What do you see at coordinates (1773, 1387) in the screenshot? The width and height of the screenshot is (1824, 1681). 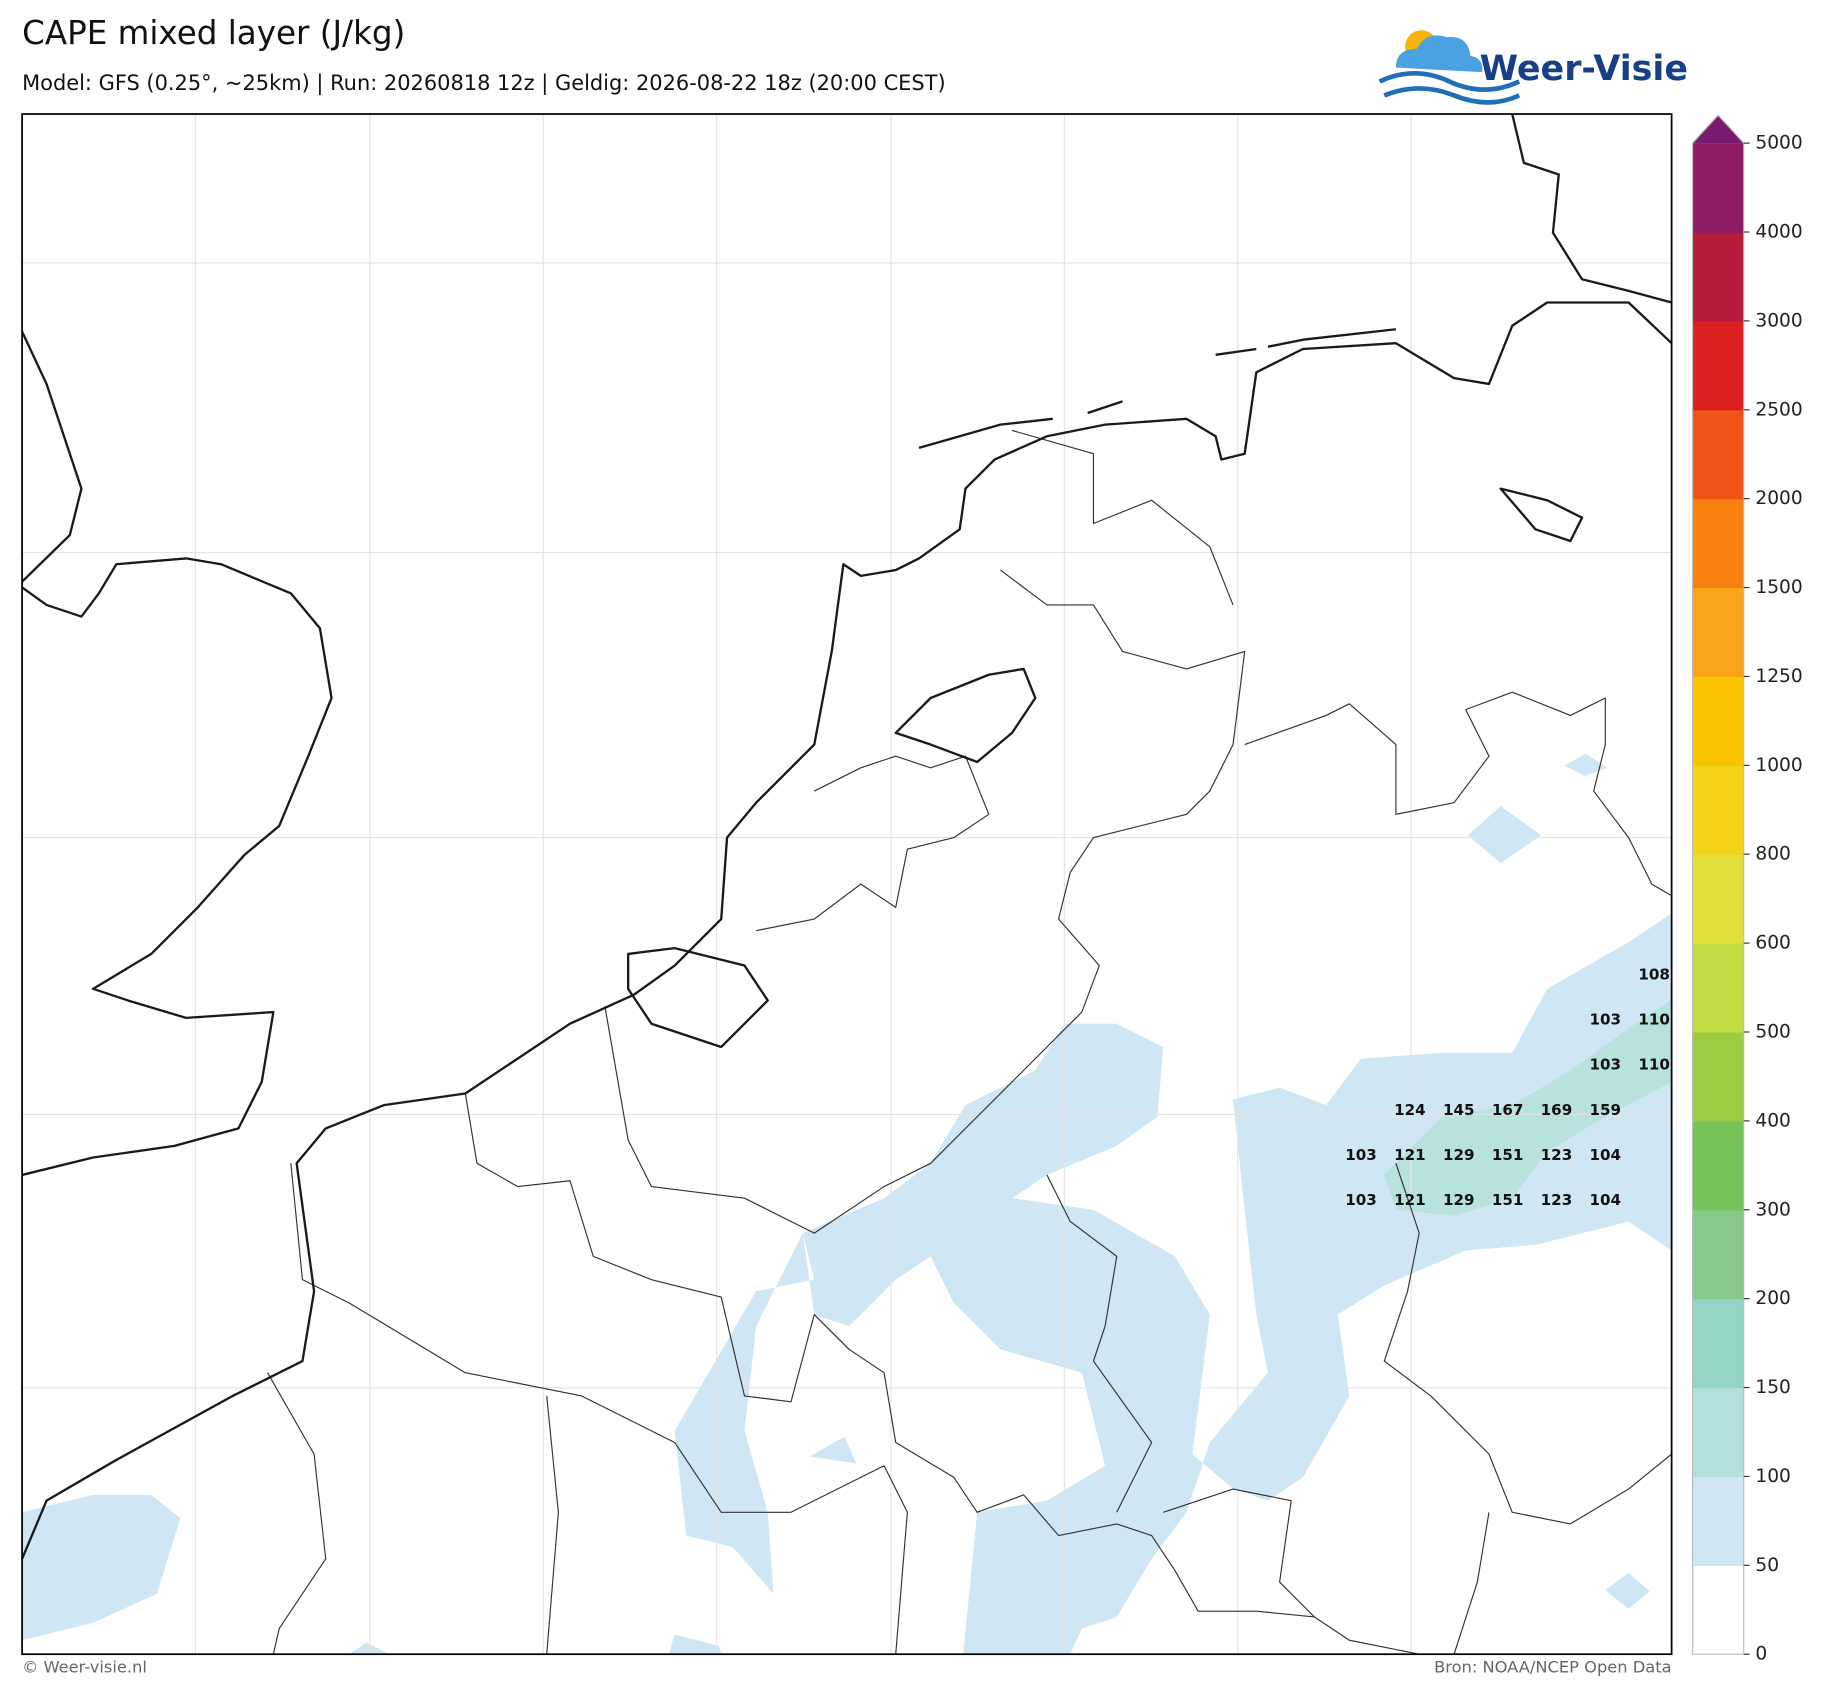 I see `colorbar-tick-label: 150` at bounding box center [1773, 1387].